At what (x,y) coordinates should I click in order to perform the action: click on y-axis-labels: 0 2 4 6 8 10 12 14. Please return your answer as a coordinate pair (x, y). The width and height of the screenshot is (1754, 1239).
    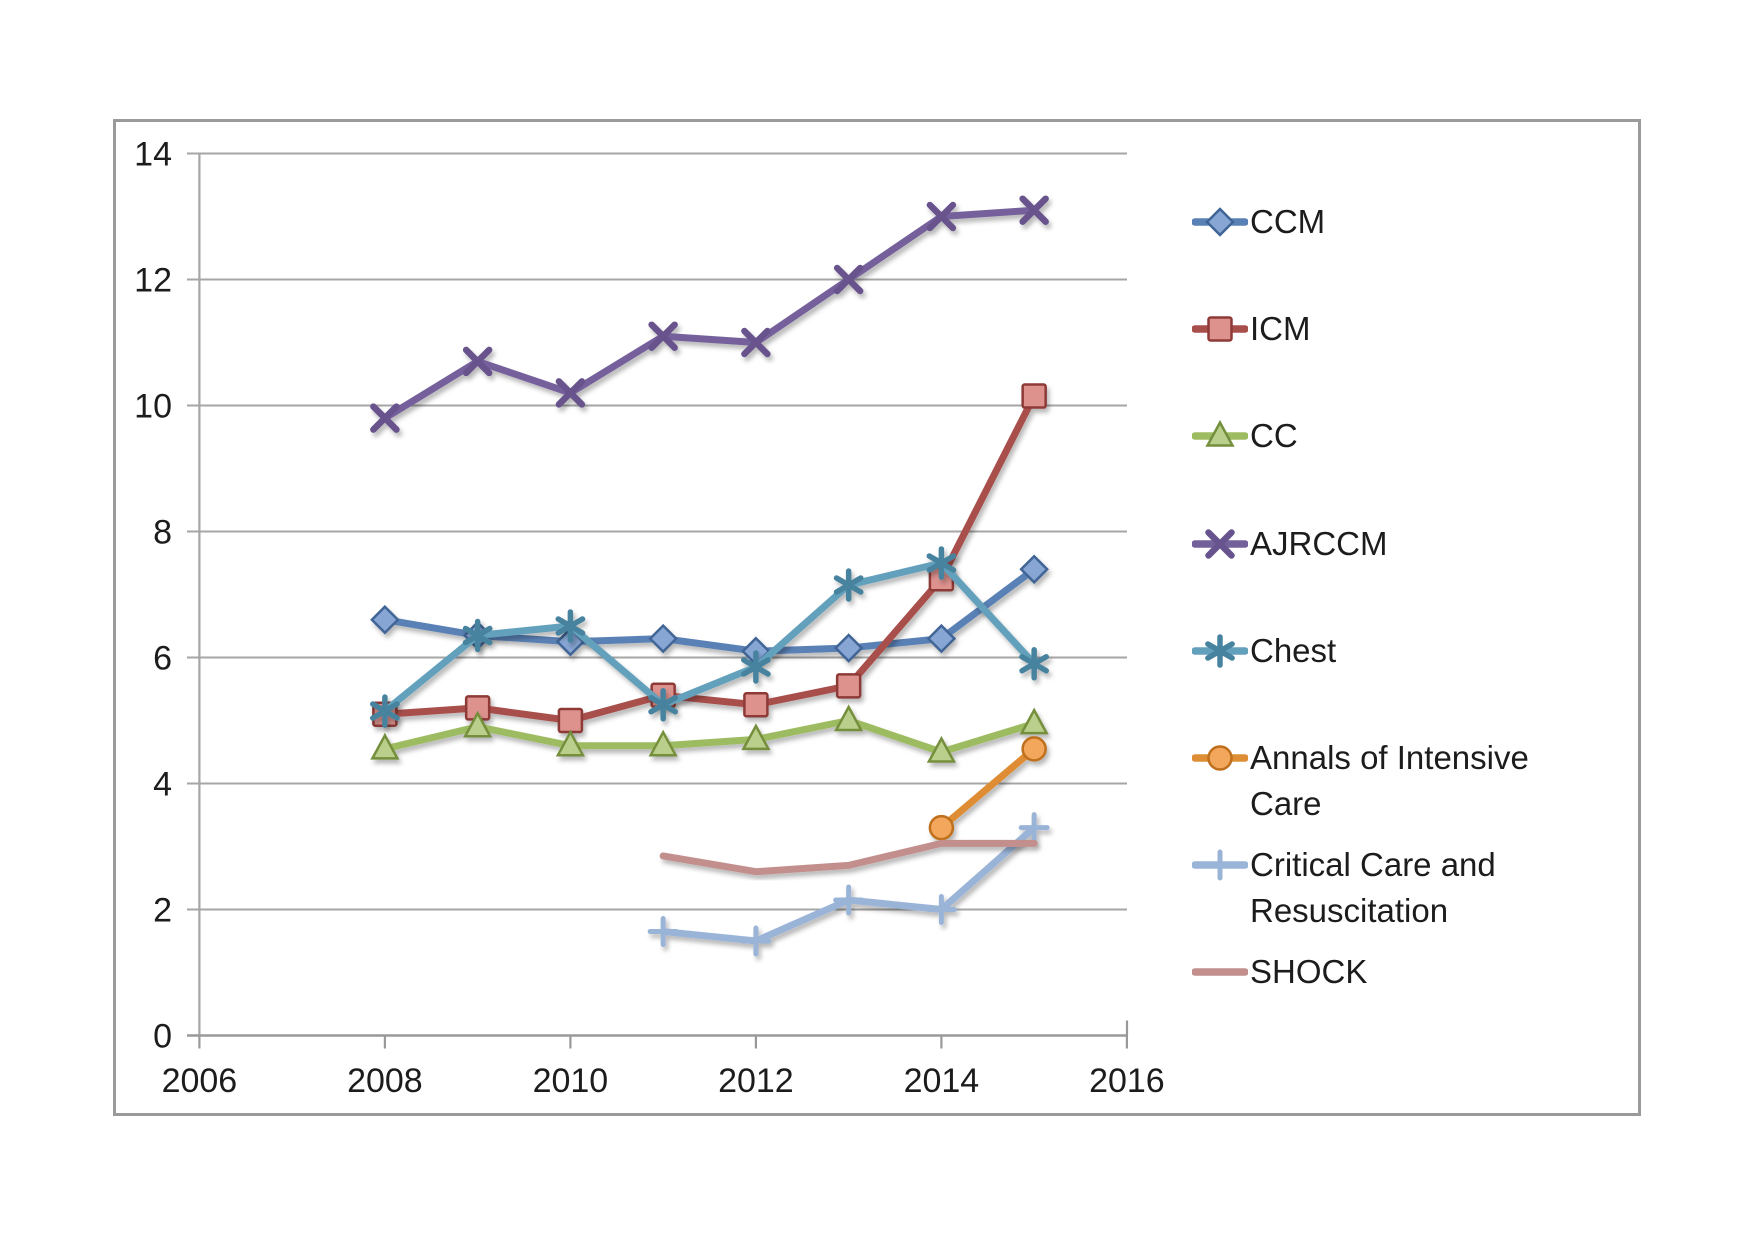
    Looking at the image, I should click on (153, 596).